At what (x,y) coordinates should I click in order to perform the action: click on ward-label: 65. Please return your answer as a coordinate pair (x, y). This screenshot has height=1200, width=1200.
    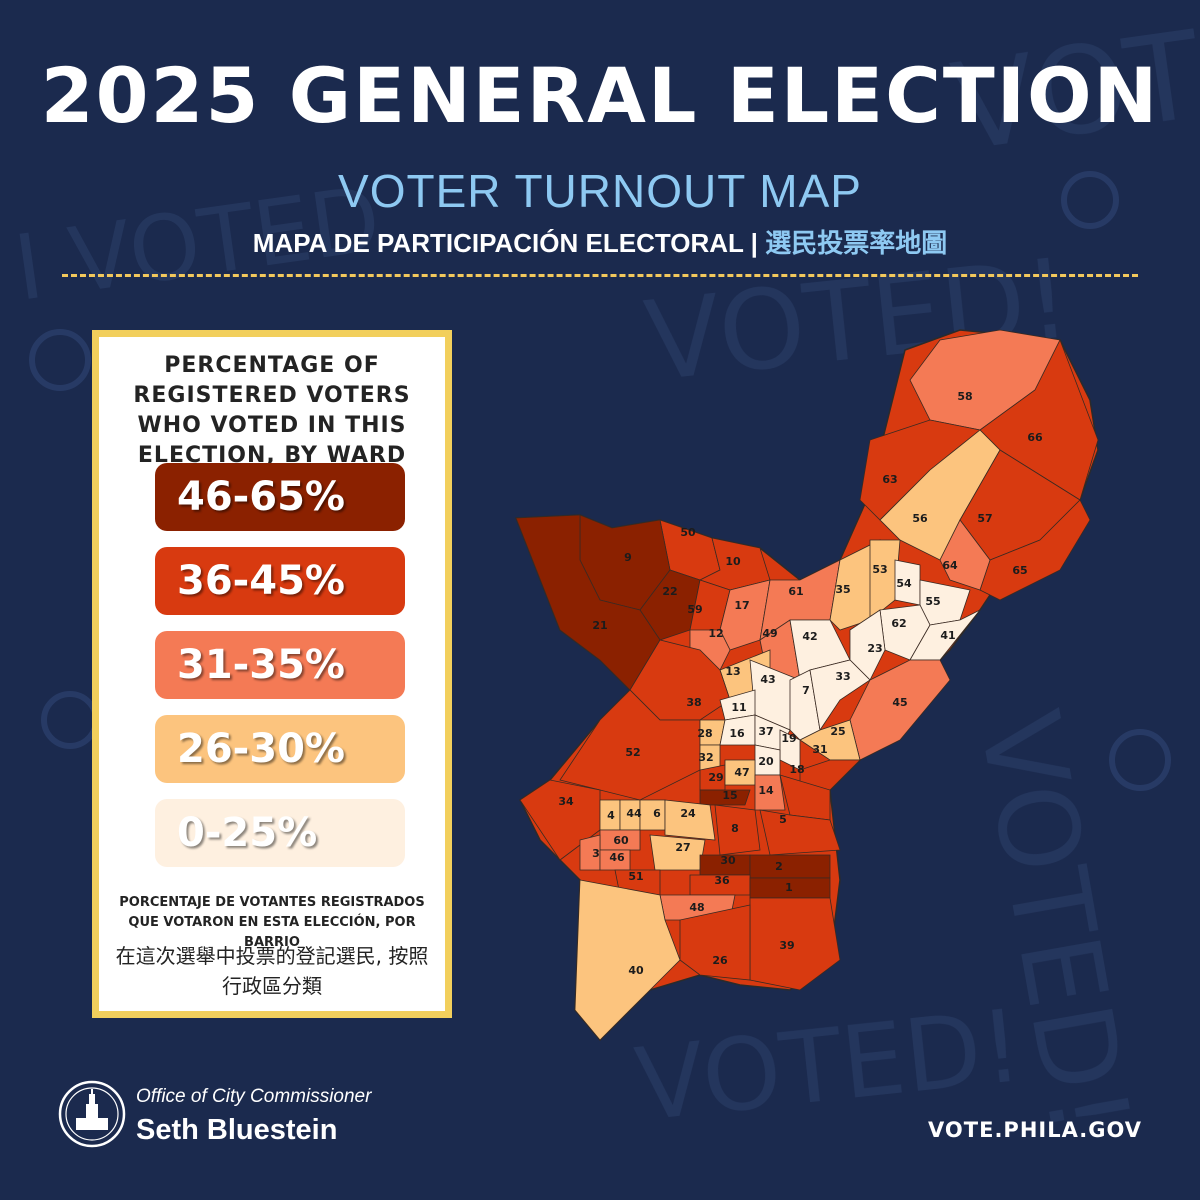
    Looking at the image, I should click on (1019, 570).